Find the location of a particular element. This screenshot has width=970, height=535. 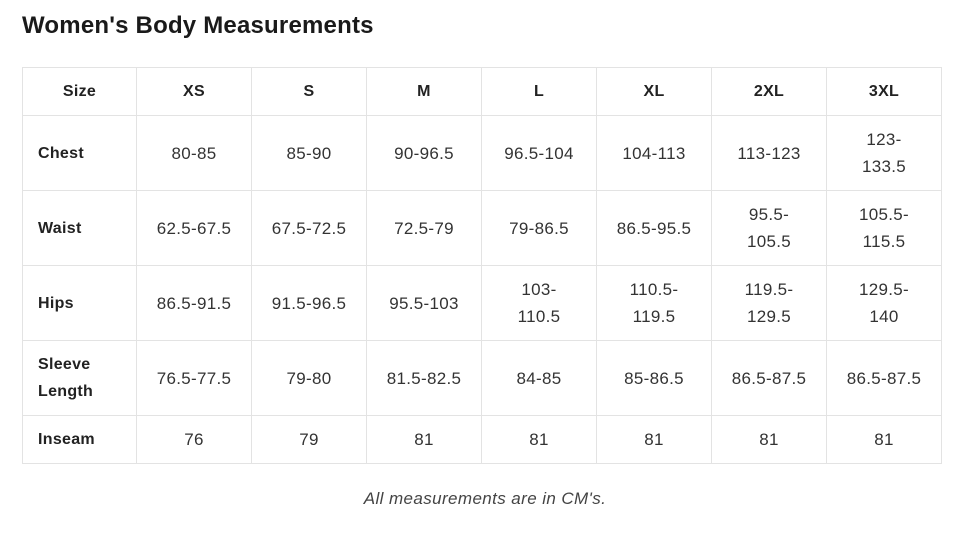

row-label: Sleeve Length is located at coordinates (79, 378).